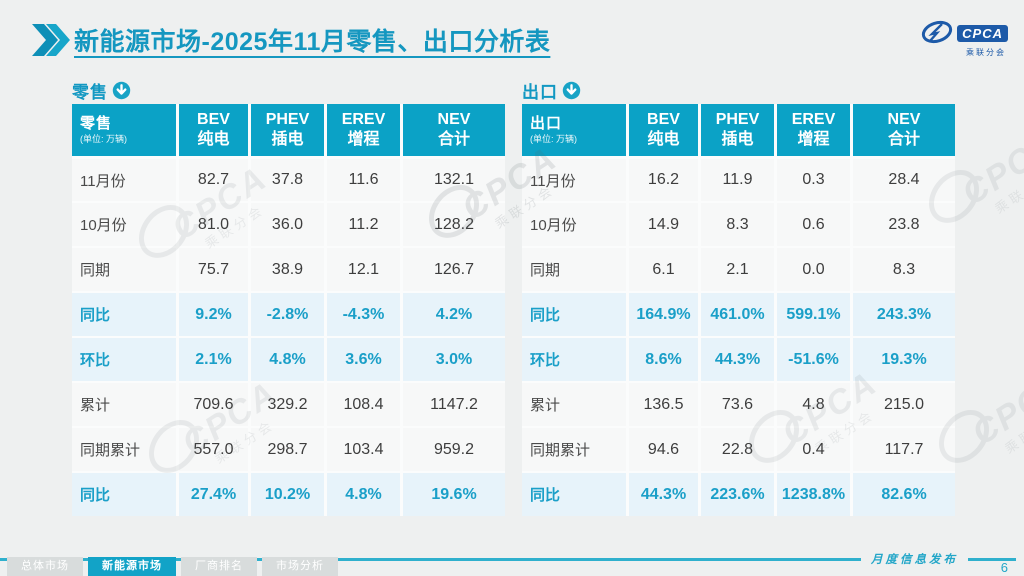 The image size is (1024, 576). What do you see at coordinates (662, 313) in the screenshot?
I see `cell-value: 164.9%` at bounding box center [662, 313].